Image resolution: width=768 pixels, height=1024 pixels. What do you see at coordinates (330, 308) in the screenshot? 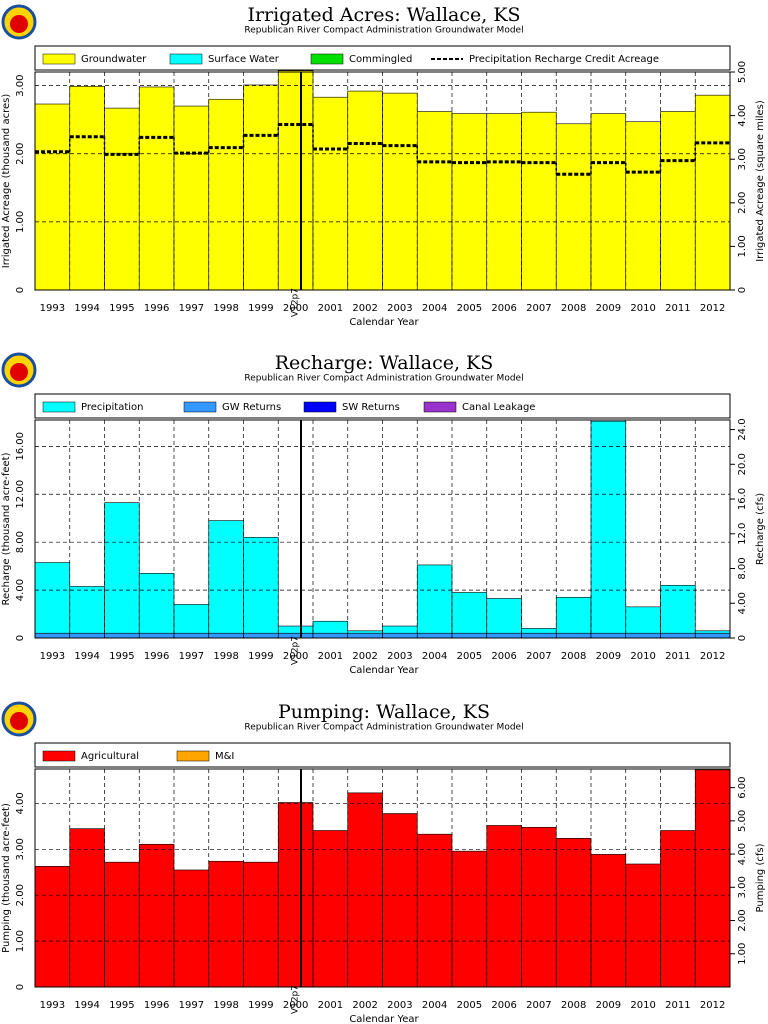
I see `x-tick-label: 2001` at bounding box center [330, 308].